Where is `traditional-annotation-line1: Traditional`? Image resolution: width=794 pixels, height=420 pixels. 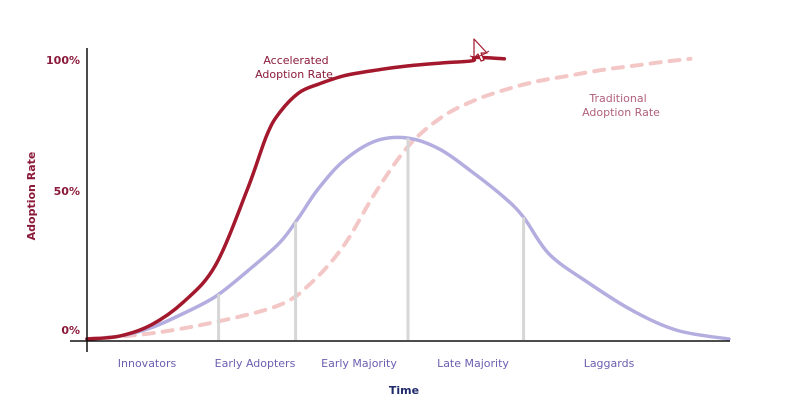 traditional-annotation-line1: Traditional is located at coordinates (617, 98).